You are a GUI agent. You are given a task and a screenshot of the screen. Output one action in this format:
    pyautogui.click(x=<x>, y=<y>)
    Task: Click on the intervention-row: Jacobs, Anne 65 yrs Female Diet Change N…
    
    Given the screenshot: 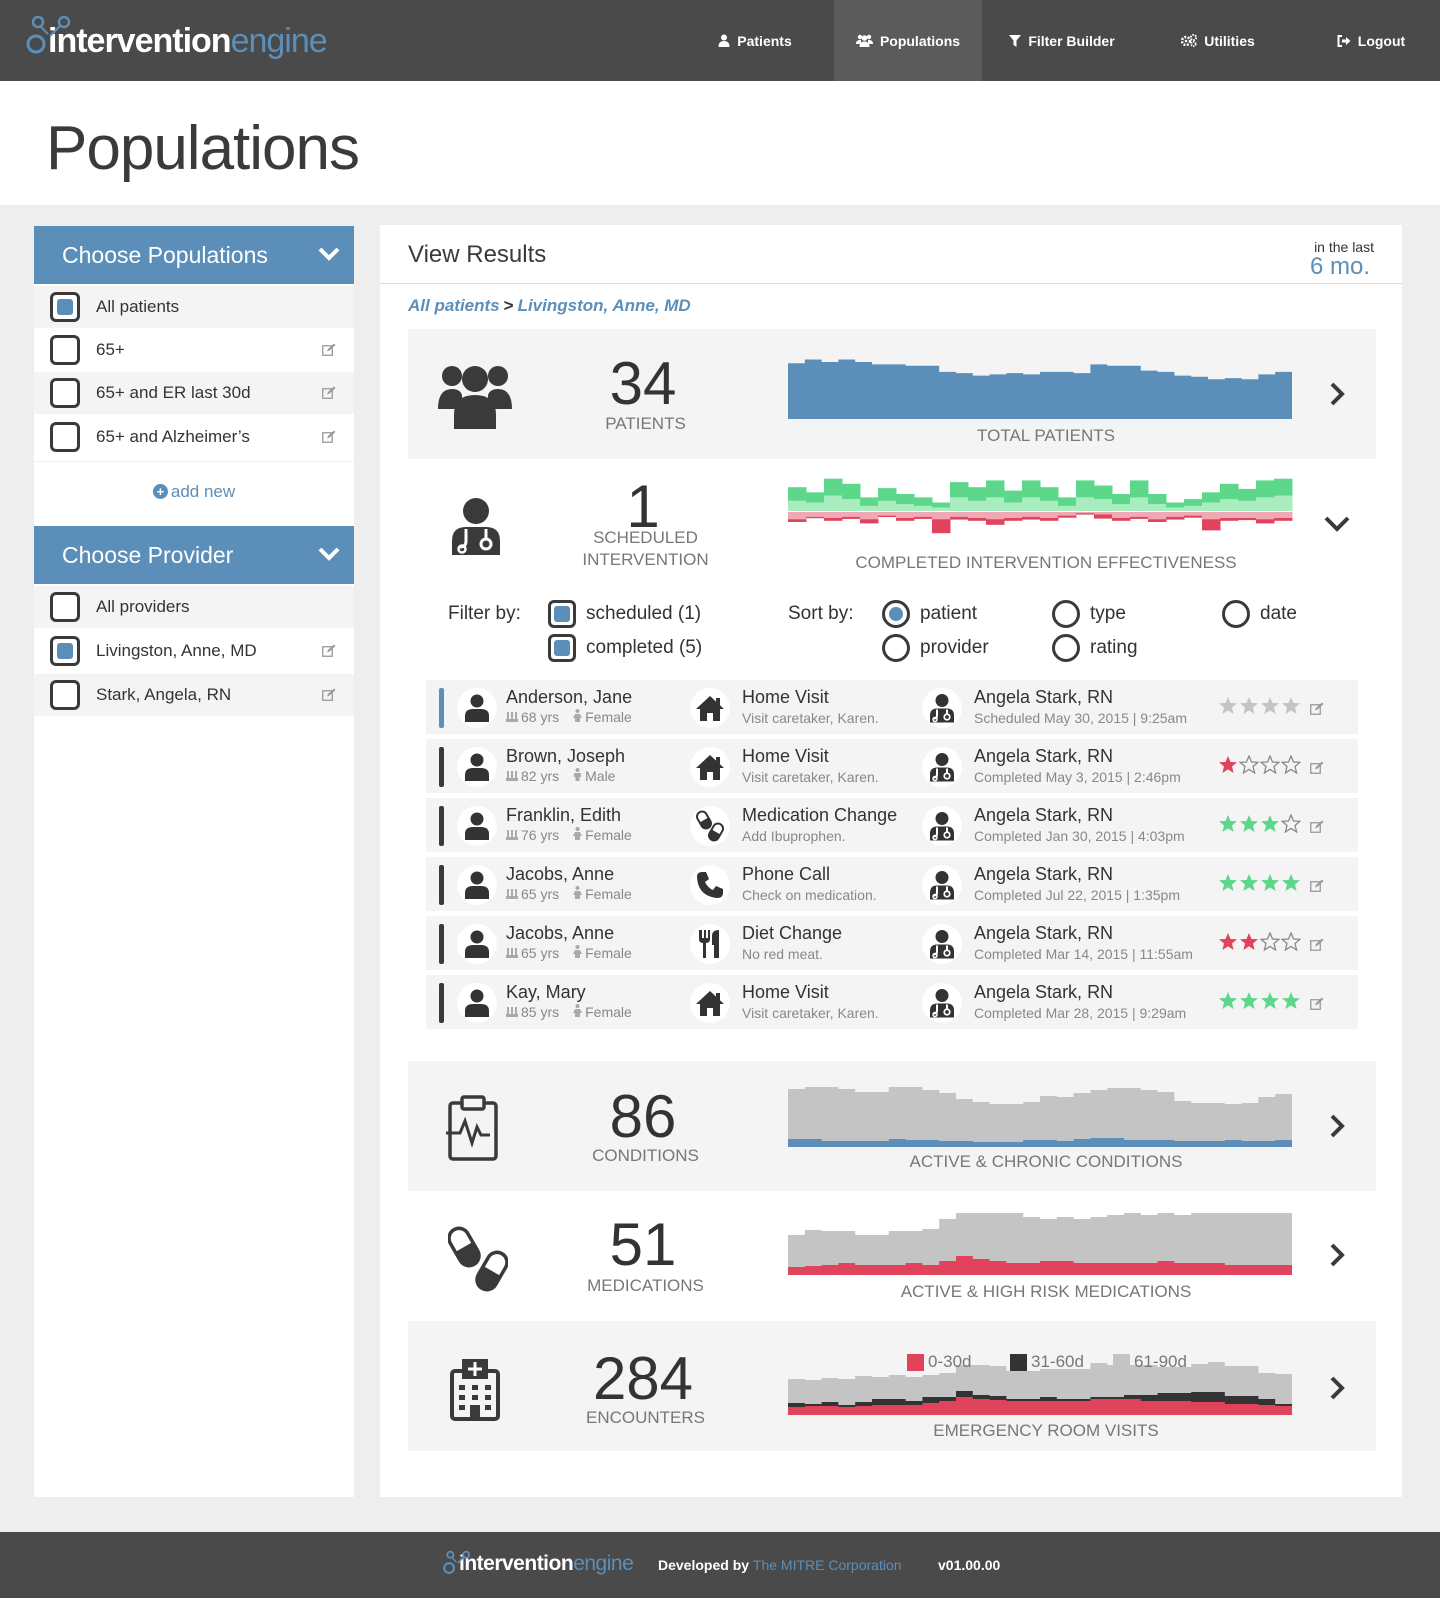 What is the action you would take?
    pyautogui.click(x=892, y=943)
    